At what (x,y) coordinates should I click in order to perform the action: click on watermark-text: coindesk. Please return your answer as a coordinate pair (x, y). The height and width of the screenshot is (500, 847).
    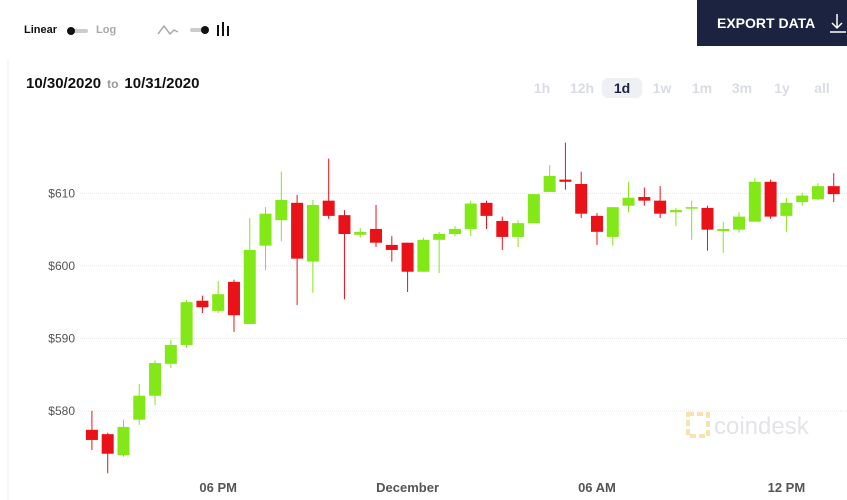
    Looking at the image, I should click on (762, 426).